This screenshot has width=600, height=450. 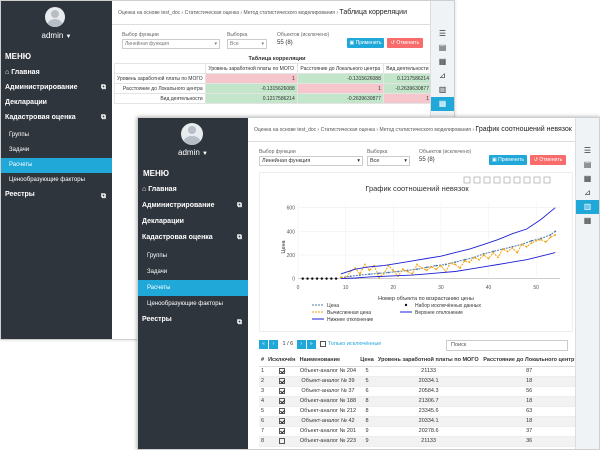 I want to click on column-header: Исключён, so click(x=282, y=360).